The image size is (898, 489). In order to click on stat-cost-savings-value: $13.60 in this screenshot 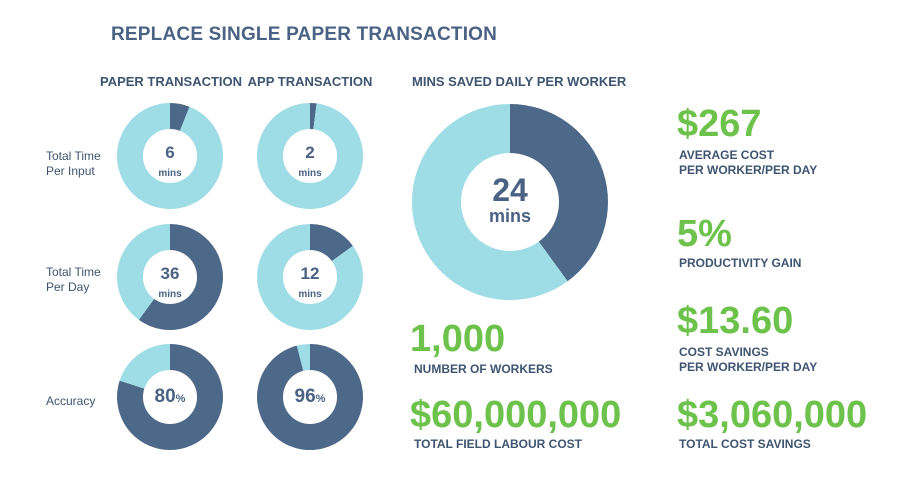, I will do `click(735, 321)`.